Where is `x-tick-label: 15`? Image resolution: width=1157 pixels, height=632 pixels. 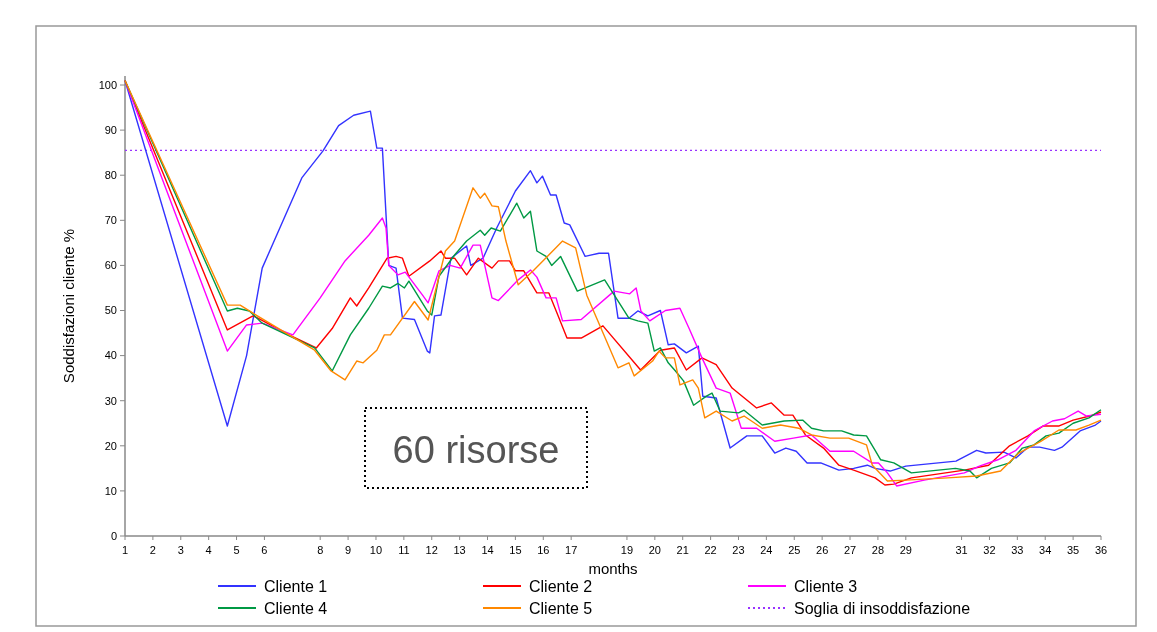 x-tick-label: 15 is located at coordinates (515, 550).